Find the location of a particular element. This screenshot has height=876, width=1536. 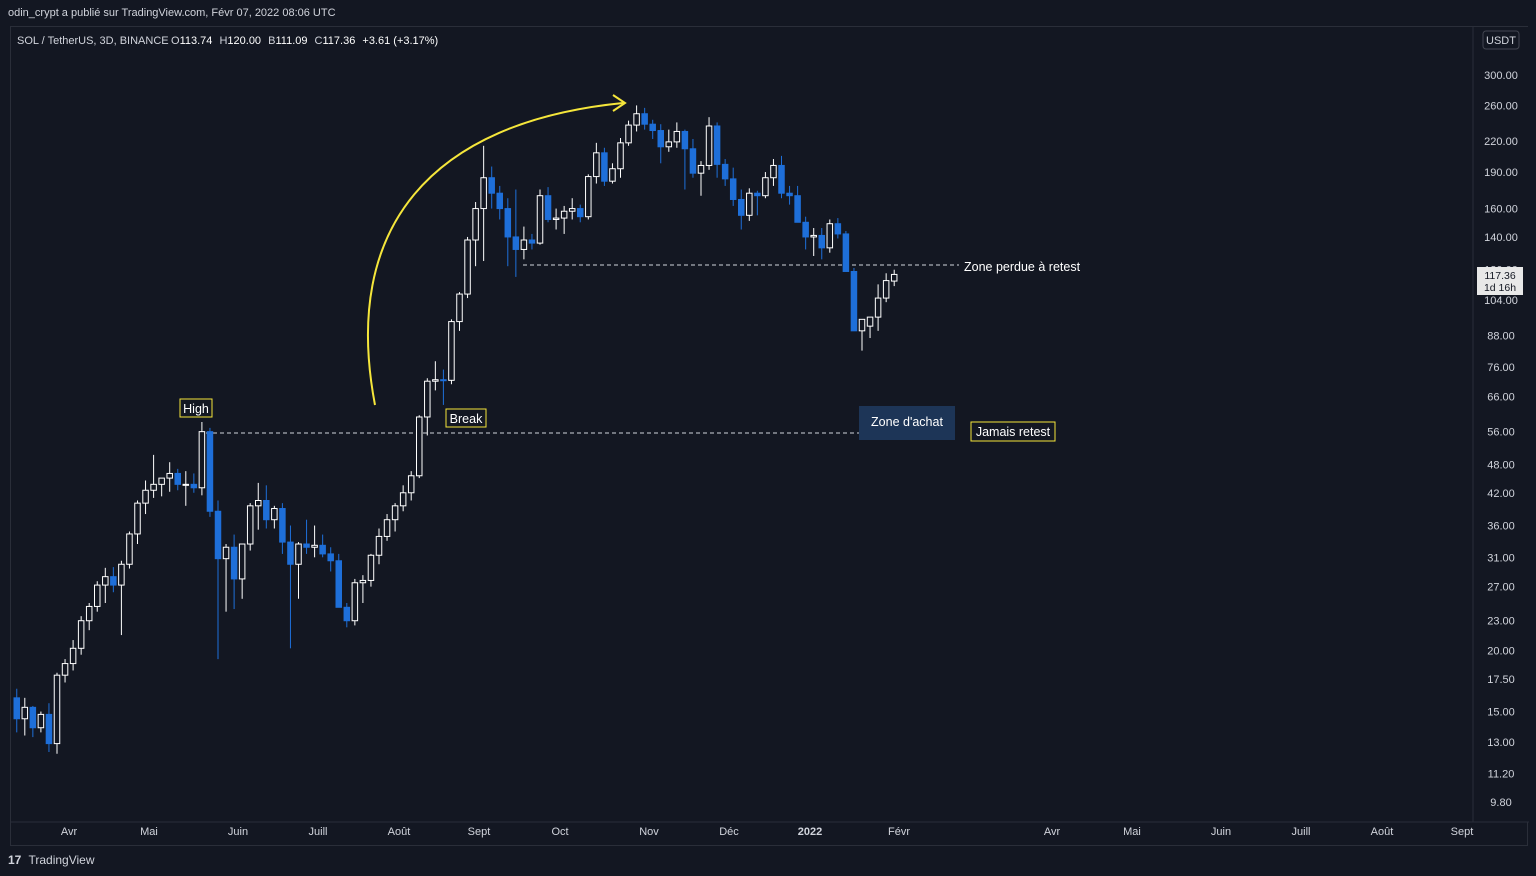

high-label: High is located at coordinates (196, 408).